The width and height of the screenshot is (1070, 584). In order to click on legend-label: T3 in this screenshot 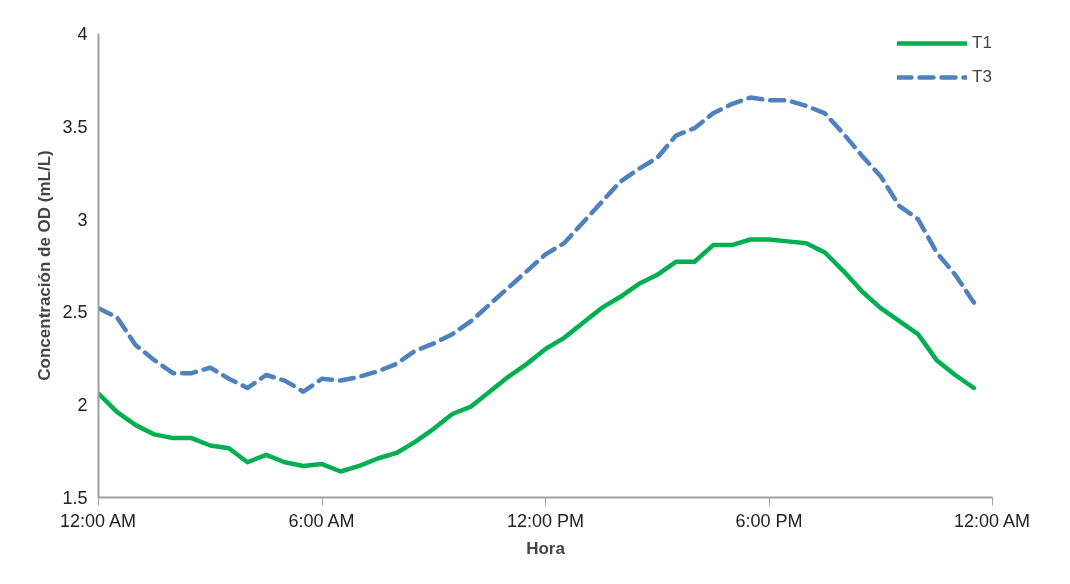, I will do `click(982, 77)`.